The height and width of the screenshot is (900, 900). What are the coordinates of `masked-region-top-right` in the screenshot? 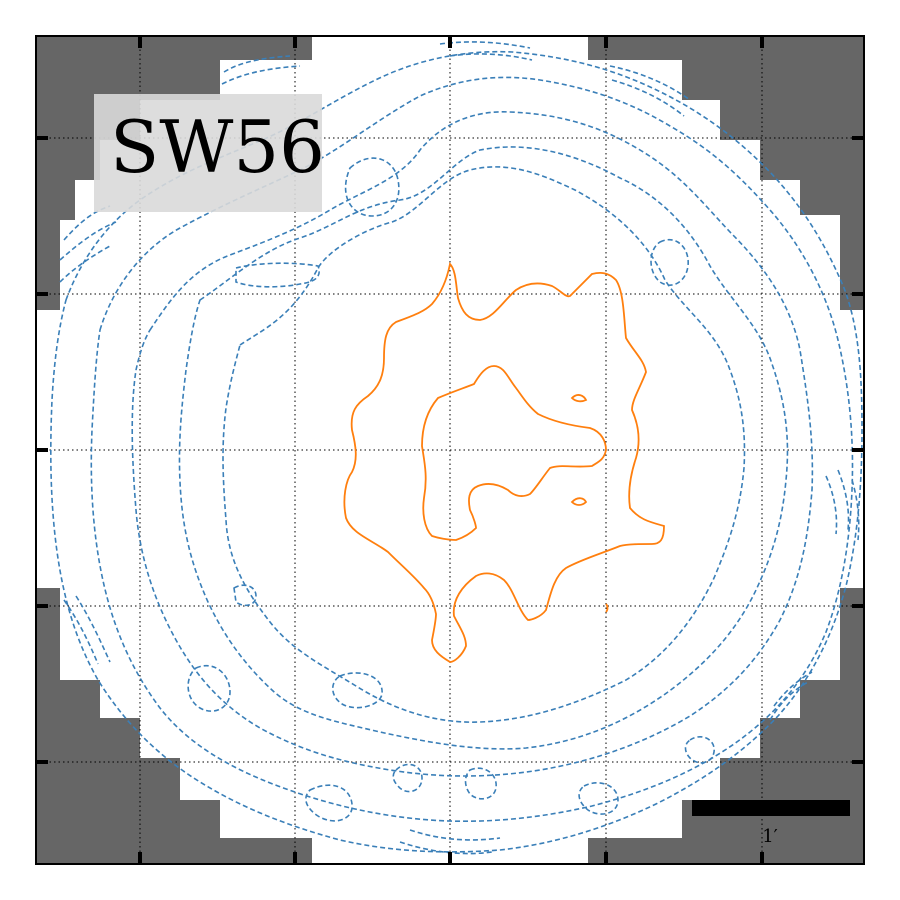 It's located at (726, 173).